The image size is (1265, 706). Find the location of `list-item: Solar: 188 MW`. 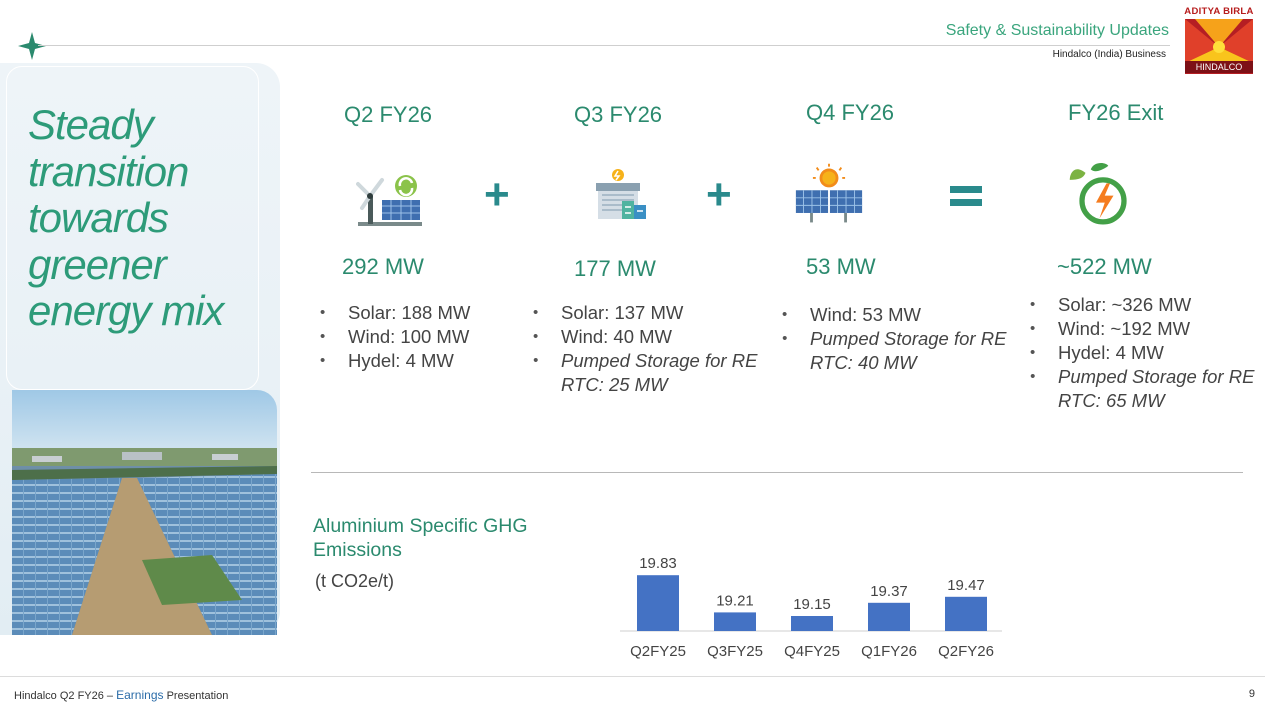

list-item: Solar: 188 MW is located at coordinates (418, 313).